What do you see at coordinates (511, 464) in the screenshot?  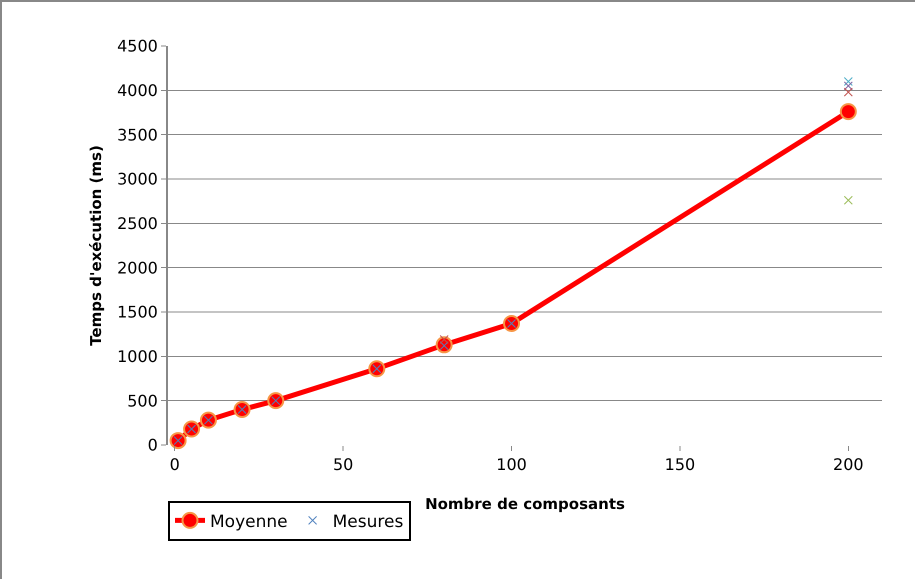 I see `x-tick-label: 100` at bounding box center [511, 464].